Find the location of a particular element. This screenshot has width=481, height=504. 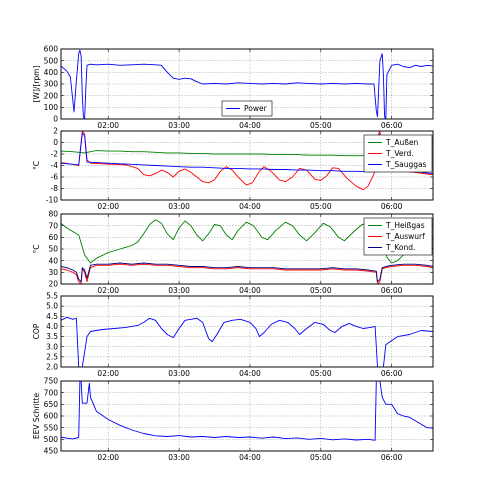

y-tick-label: 2.0 is located at coordinates (52, 367).